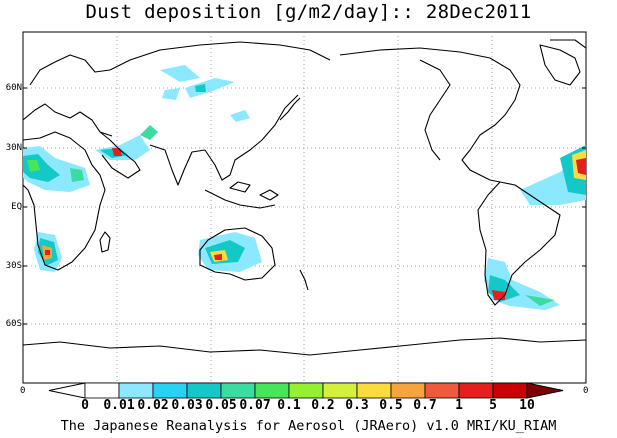  Describe the element at coordinates (568, 44) in the screenshot. I see `coast-greenland` at that location.